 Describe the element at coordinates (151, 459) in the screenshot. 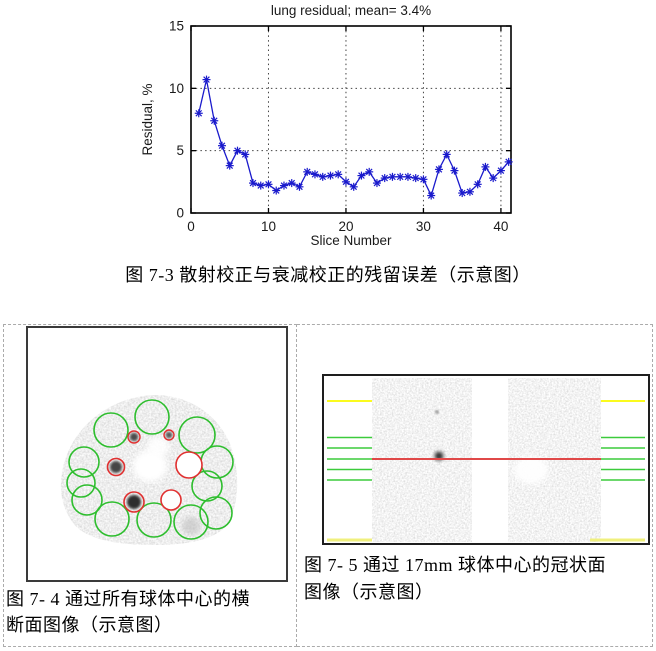

I see `cold-center-region` at that location.